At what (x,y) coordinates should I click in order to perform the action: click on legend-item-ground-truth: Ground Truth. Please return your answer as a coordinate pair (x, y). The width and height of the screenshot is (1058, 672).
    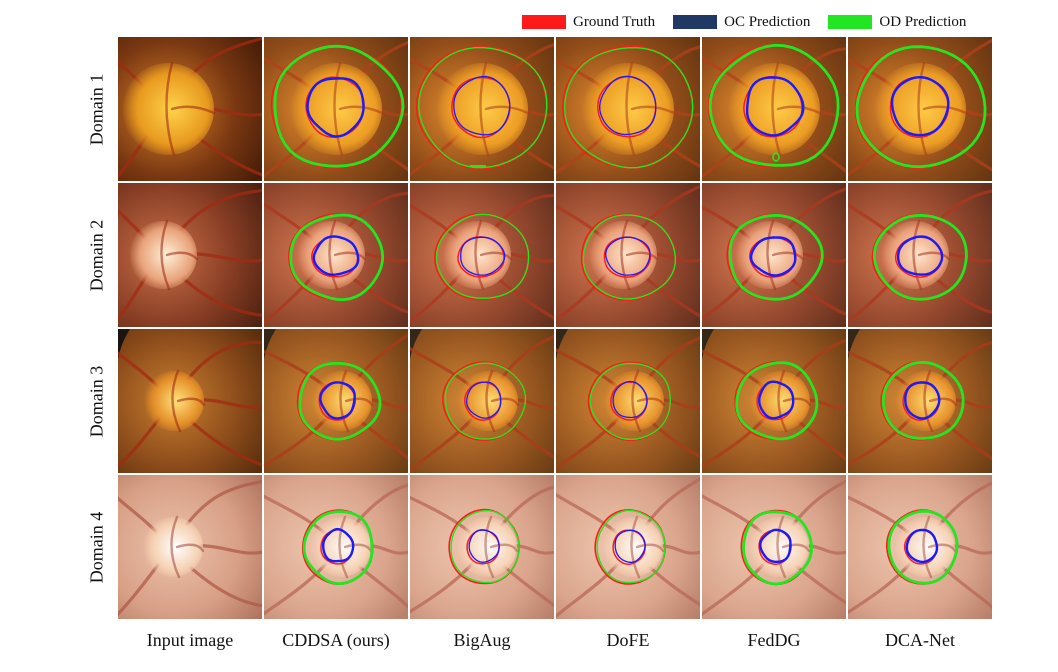
    Looking at the image, I should click on (588, 22).